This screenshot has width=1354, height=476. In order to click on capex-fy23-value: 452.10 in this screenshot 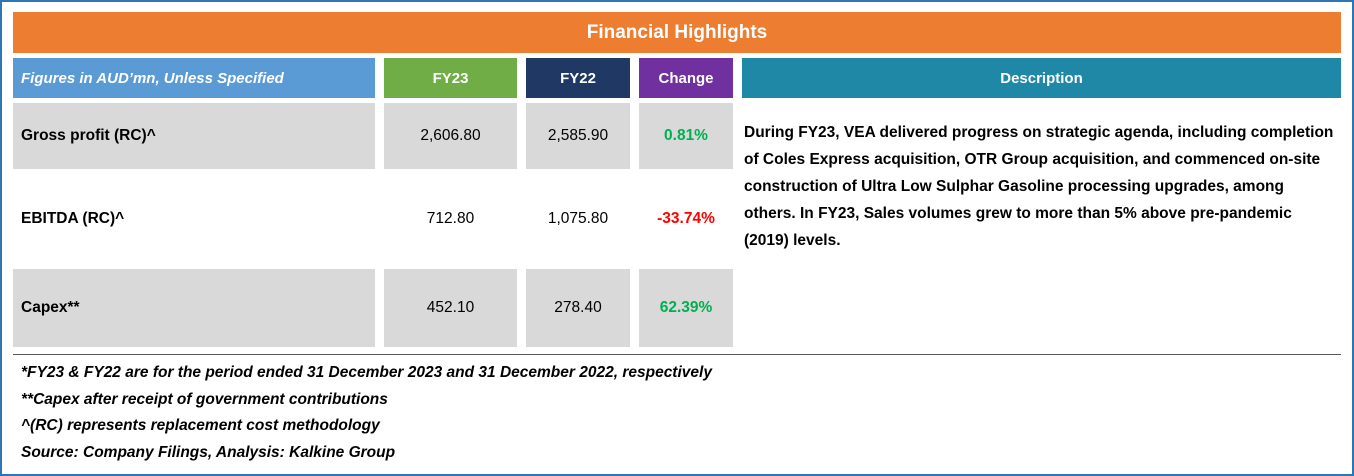, I will do `click(450, 308)`.